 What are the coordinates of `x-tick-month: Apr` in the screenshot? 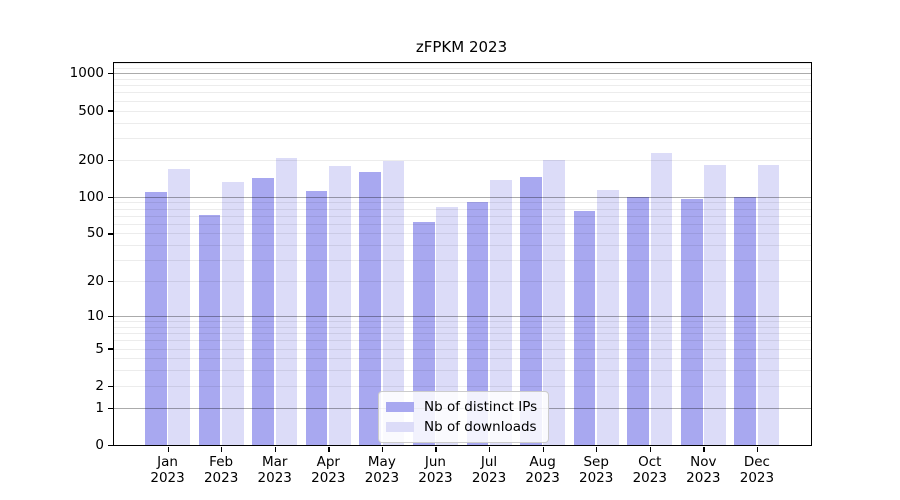 It's located at (328, 462).